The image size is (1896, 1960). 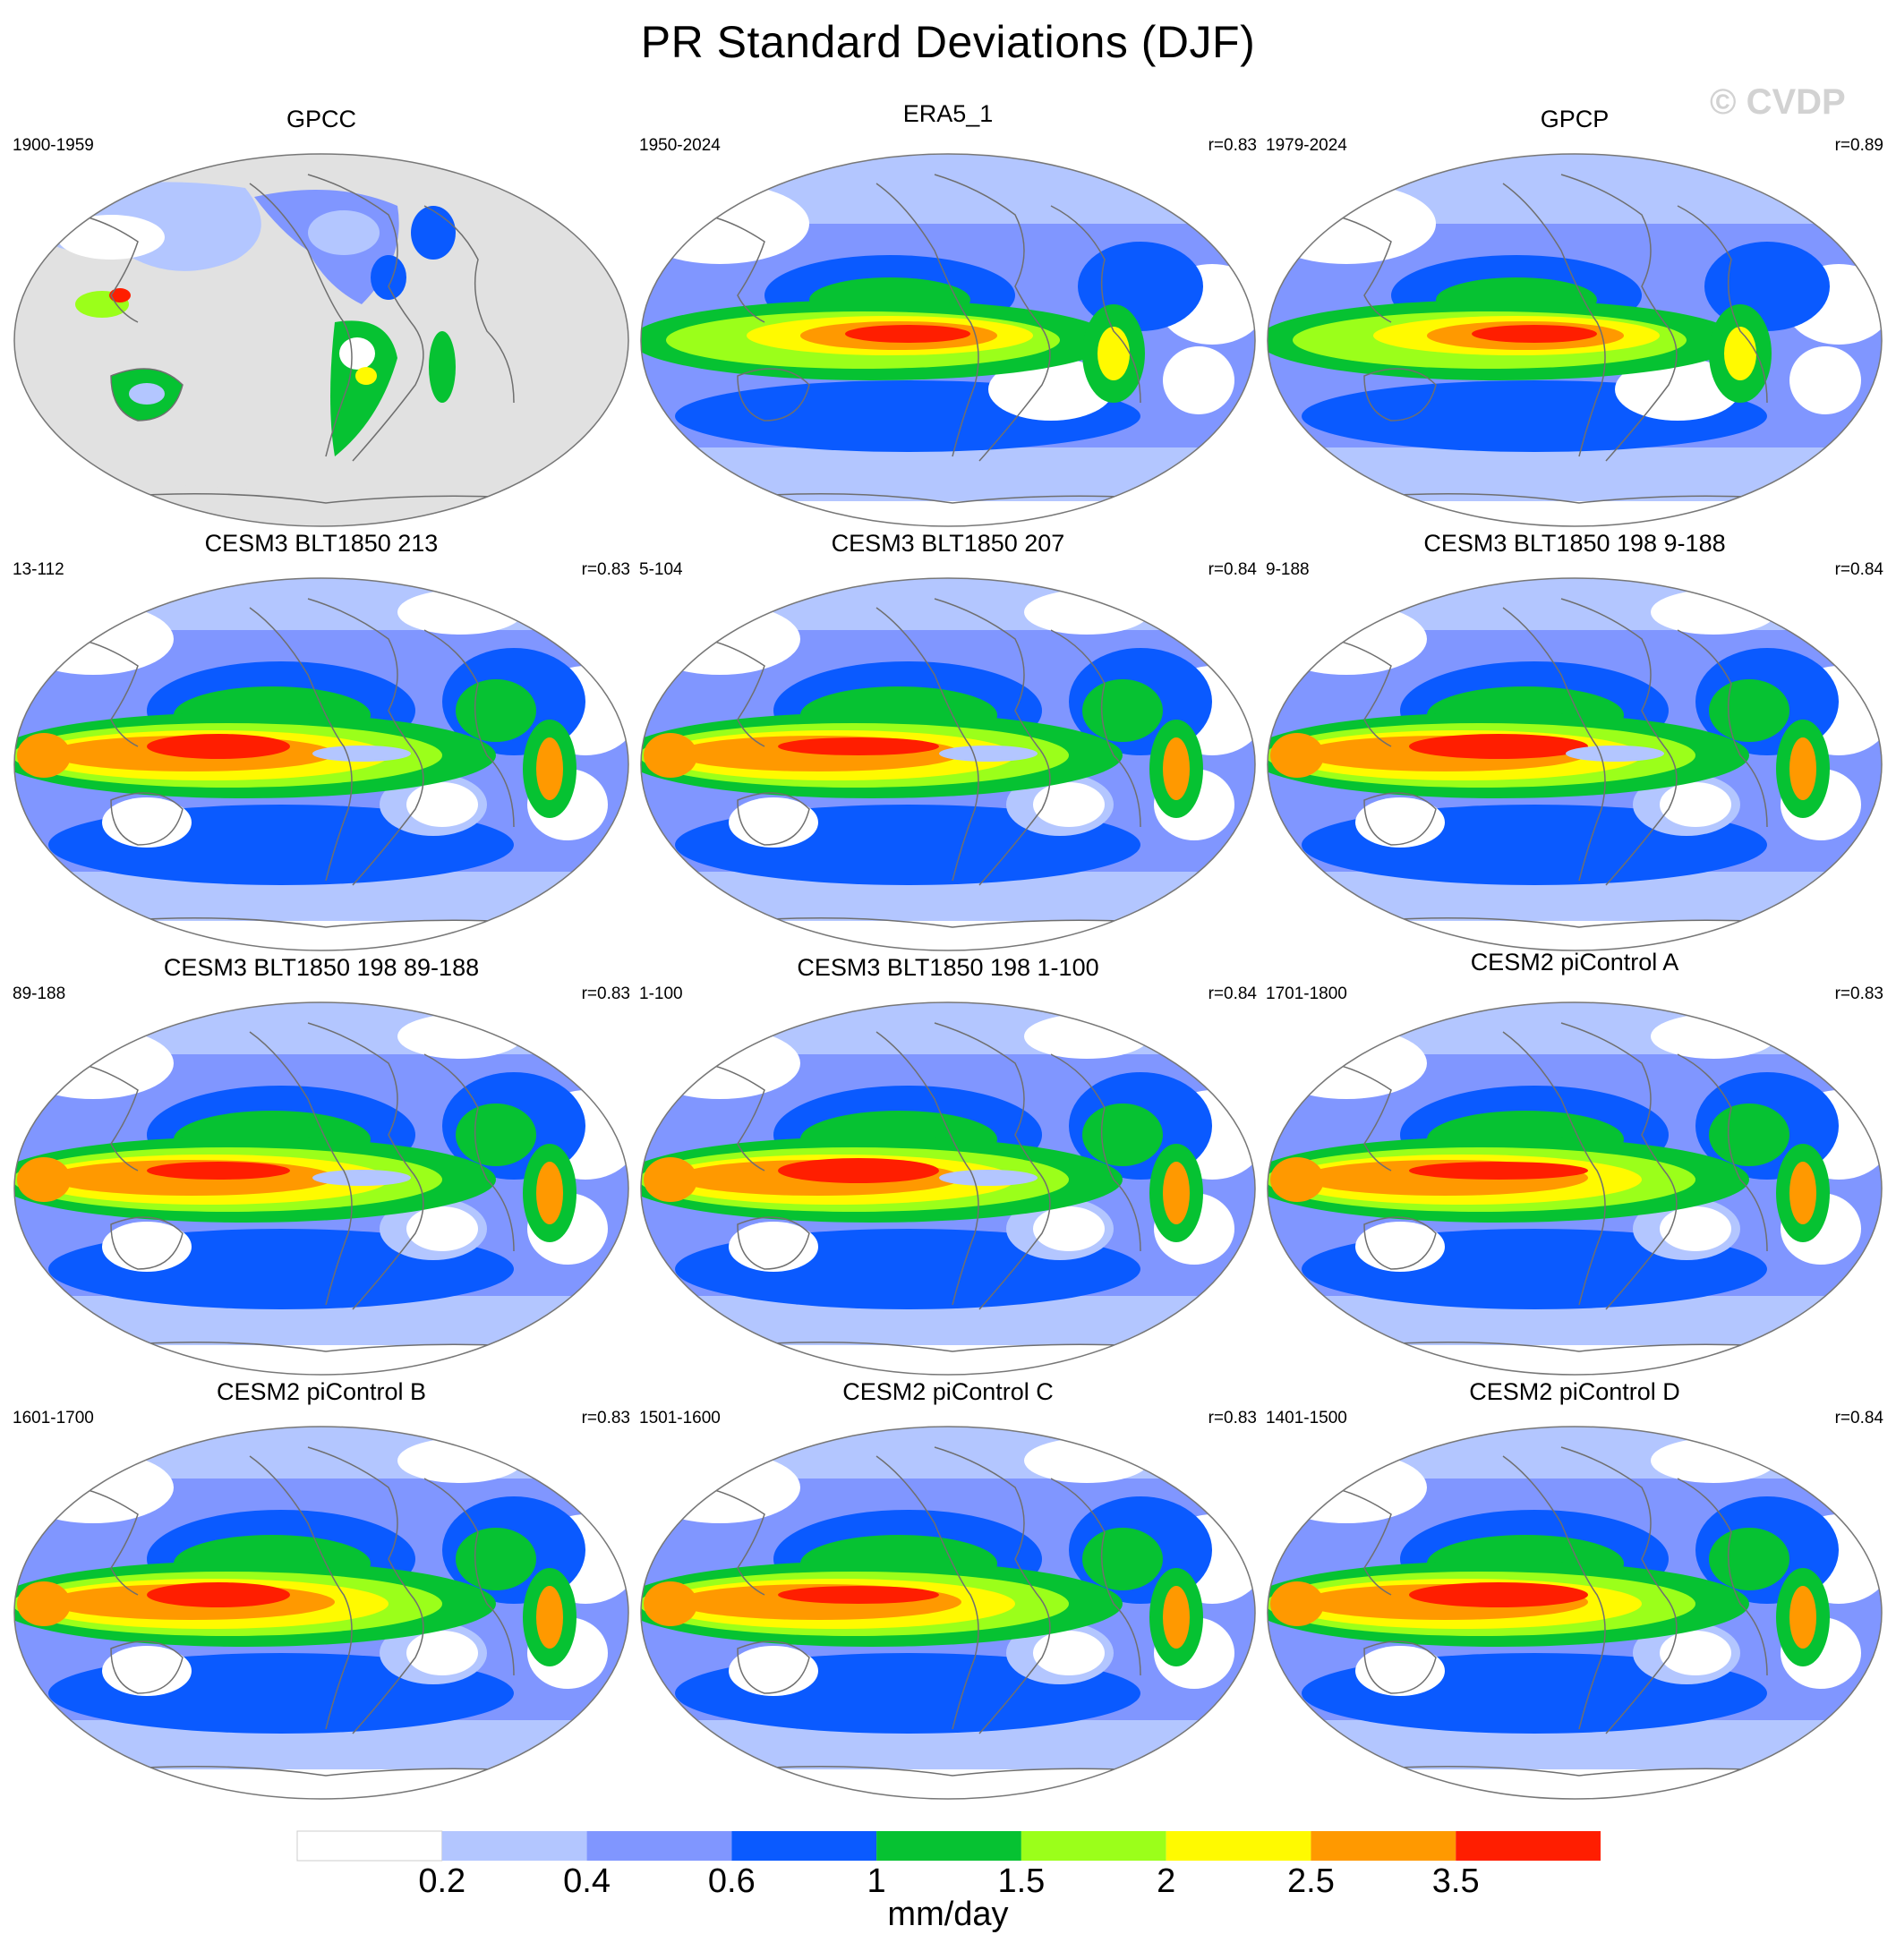 I want to click on map-panel-cesm3-207: CESM3 BLT1850 207 5-104 r=0.84, so click(x=948, y=740).